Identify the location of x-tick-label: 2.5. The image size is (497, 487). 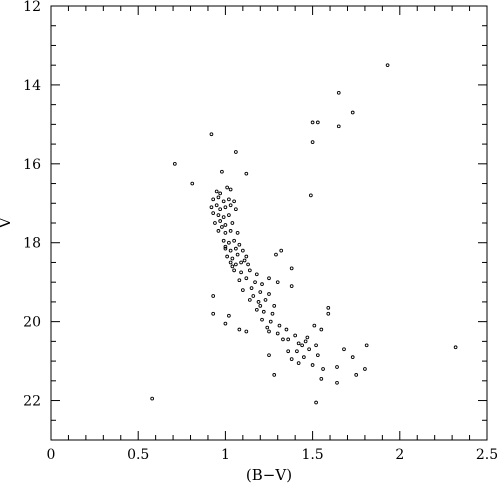
(486, 455).